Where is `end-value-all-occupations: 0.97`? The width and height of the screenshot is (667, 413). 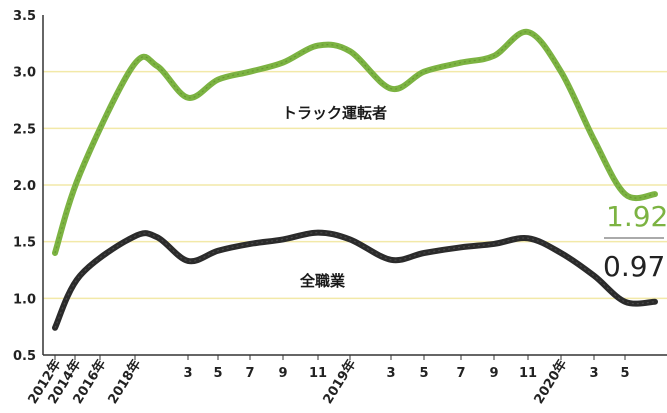 end-value-all-occupations: 0.97 is located at coordinates (634, 266).